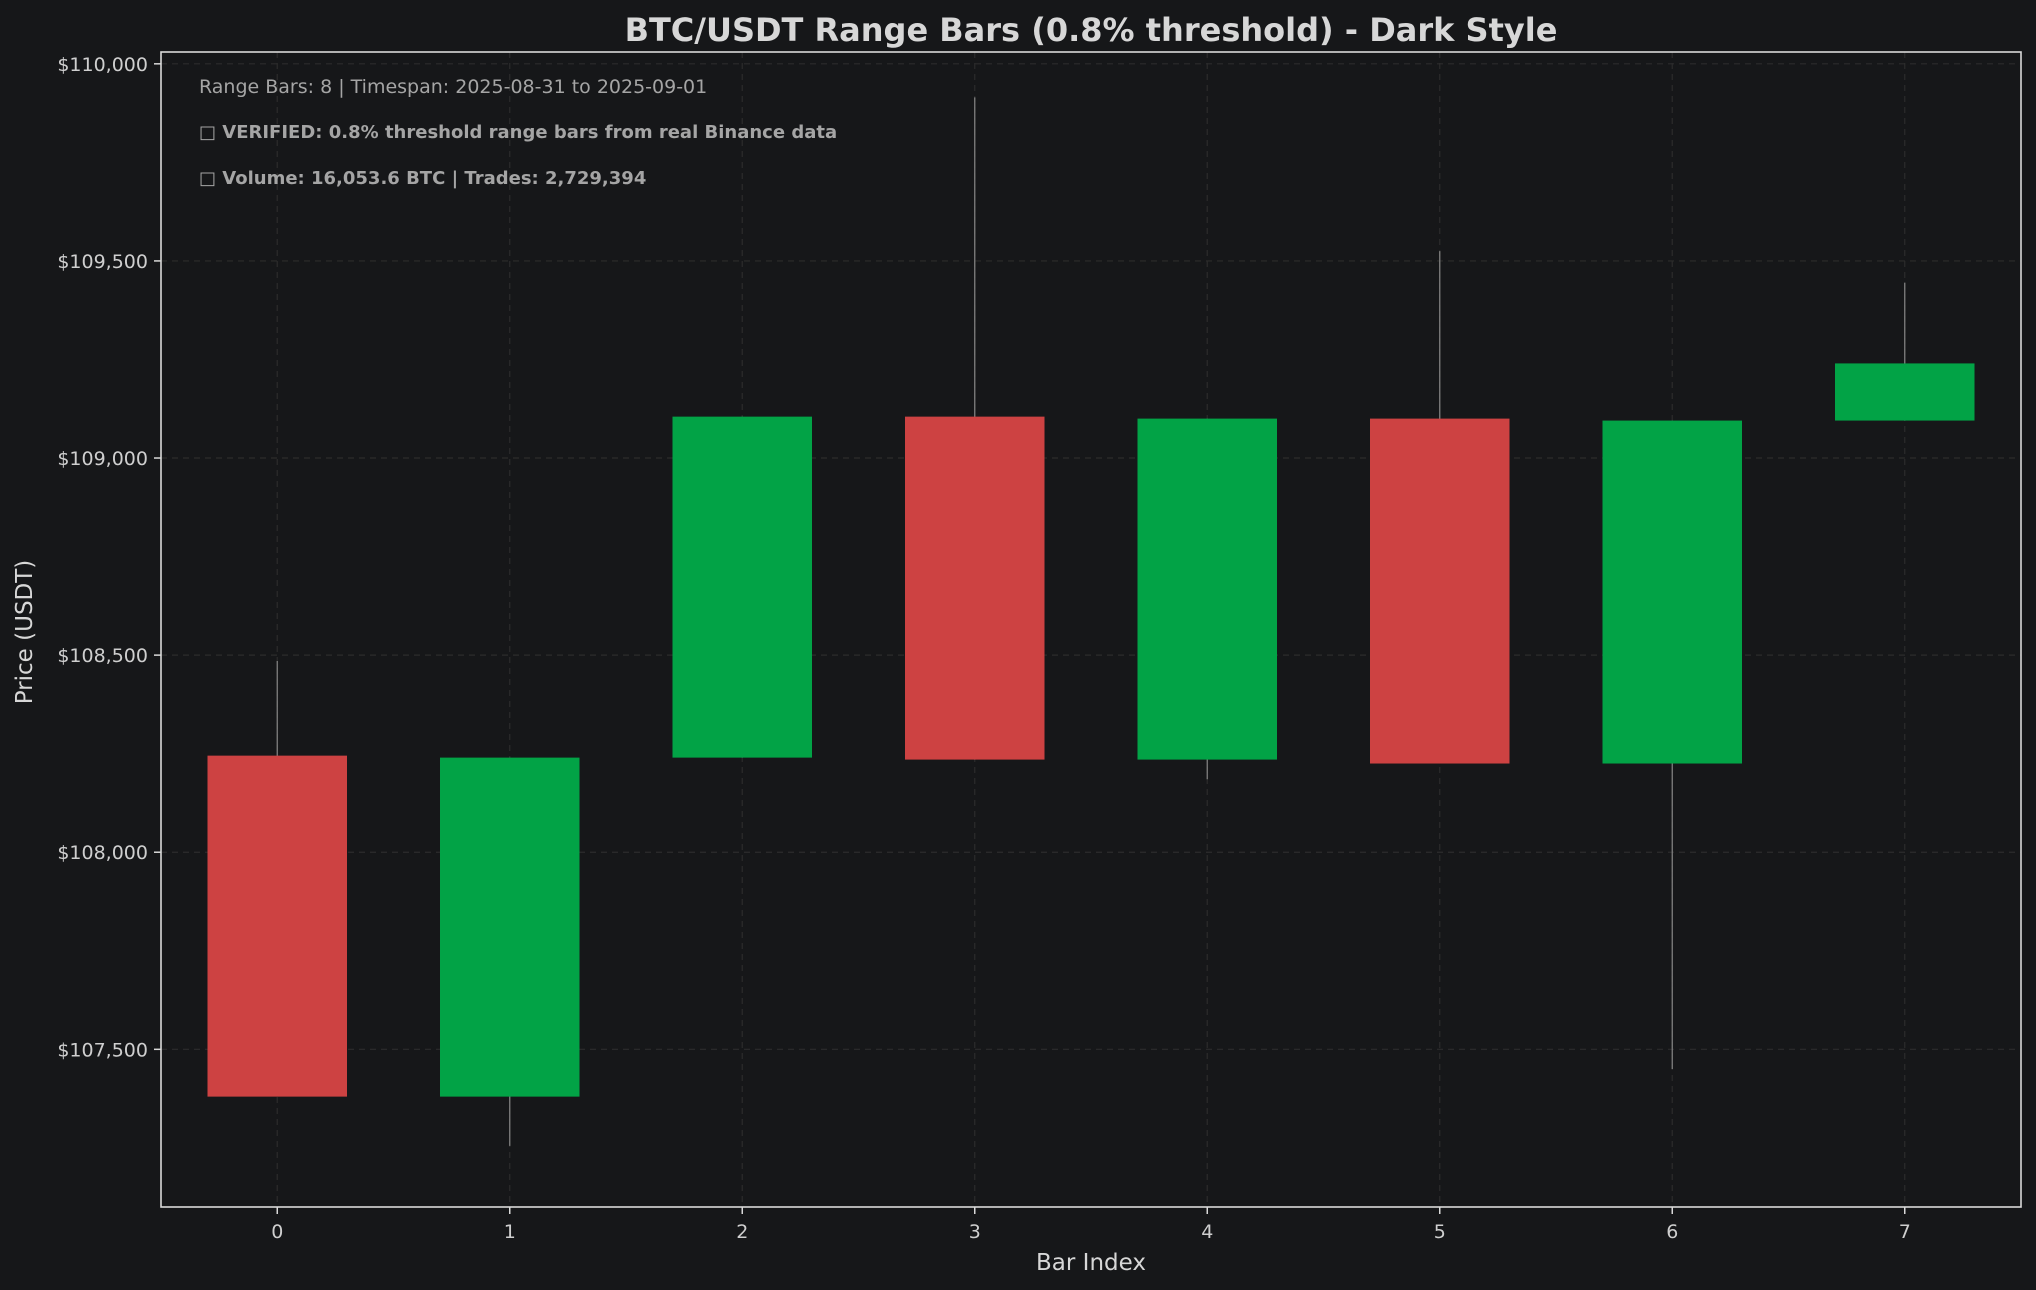 Image resolution: width=2036 pixels, height=1290 pixels. Describe the element at coordinates (1905, 1232) in the screenshot. I see `x-tick-label: 7` at that location.